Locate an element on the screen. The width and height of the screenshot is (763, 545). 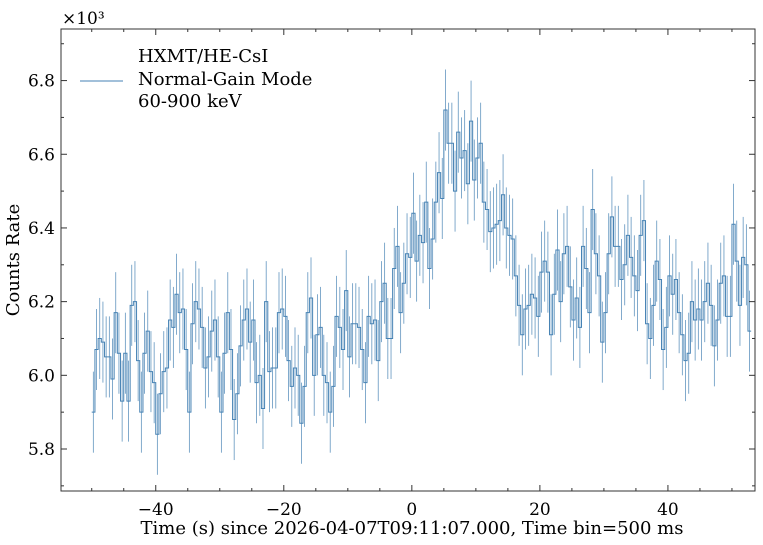
y-tick-label: 6.8 is located at coordinates (41, 82).